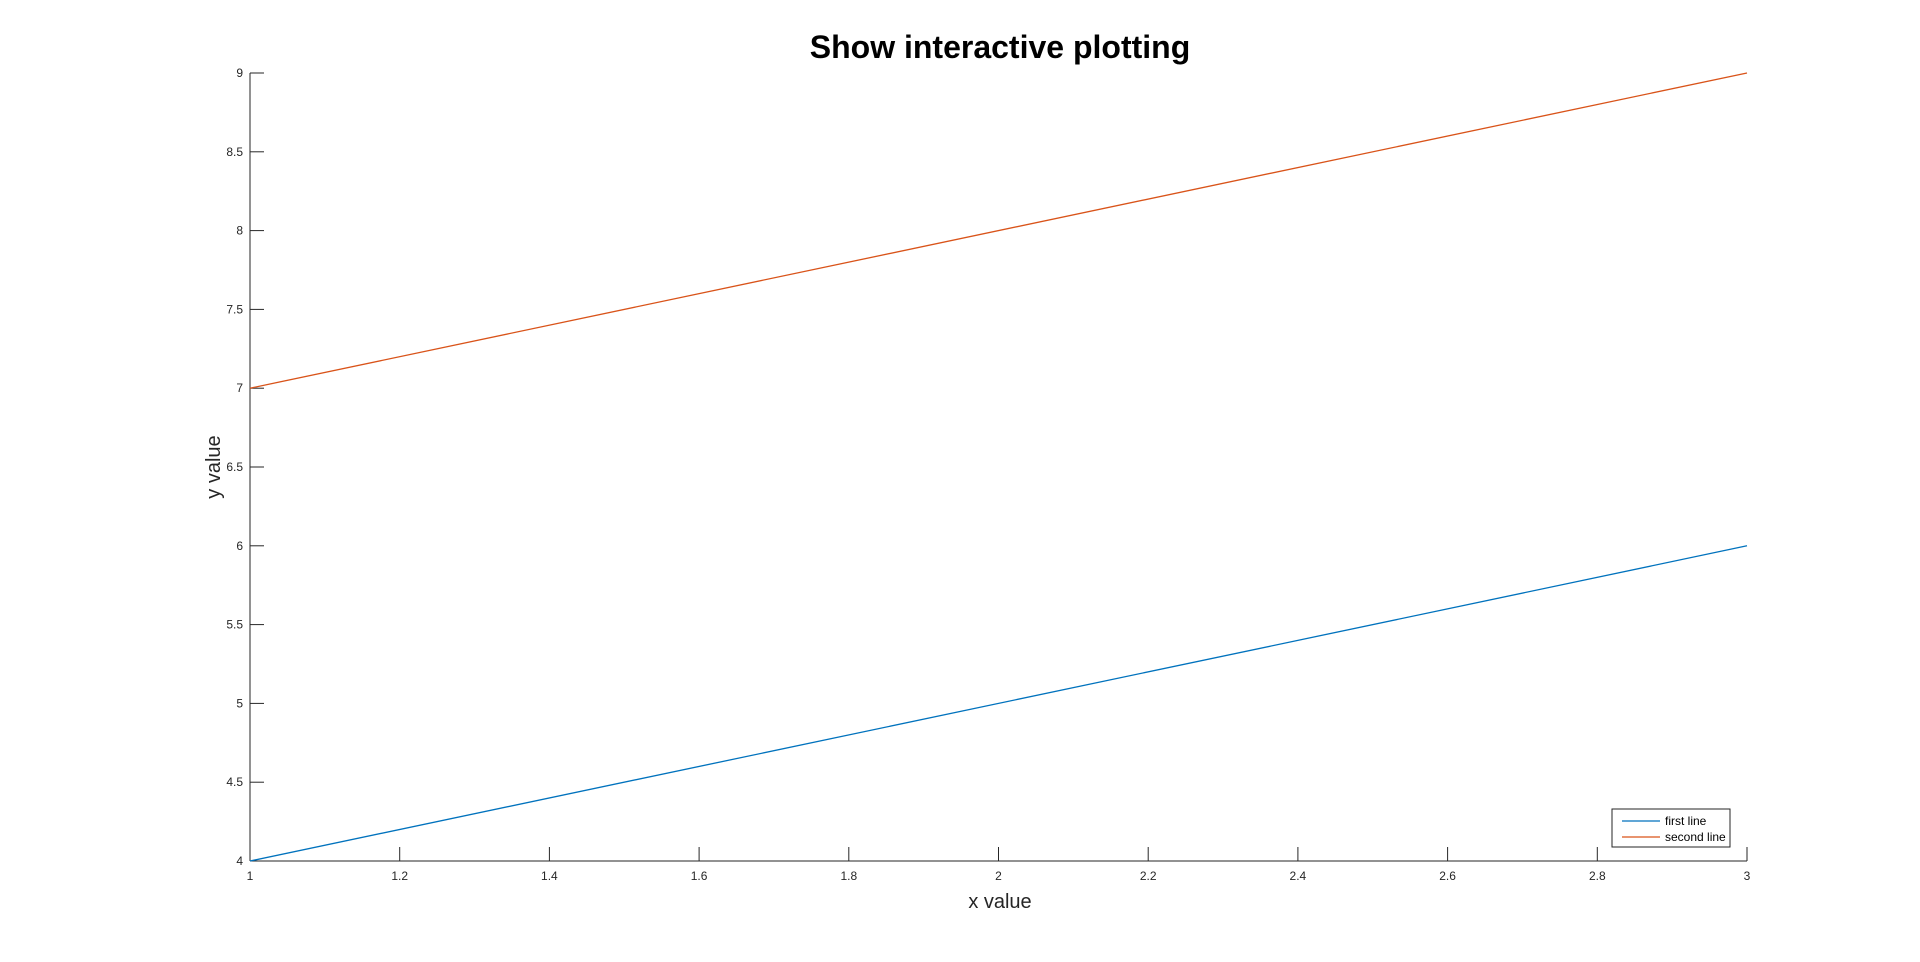  Describe the element at coordinates (1695, 837) in the screenshot. I see `legend-entry-label: second line` at that location.